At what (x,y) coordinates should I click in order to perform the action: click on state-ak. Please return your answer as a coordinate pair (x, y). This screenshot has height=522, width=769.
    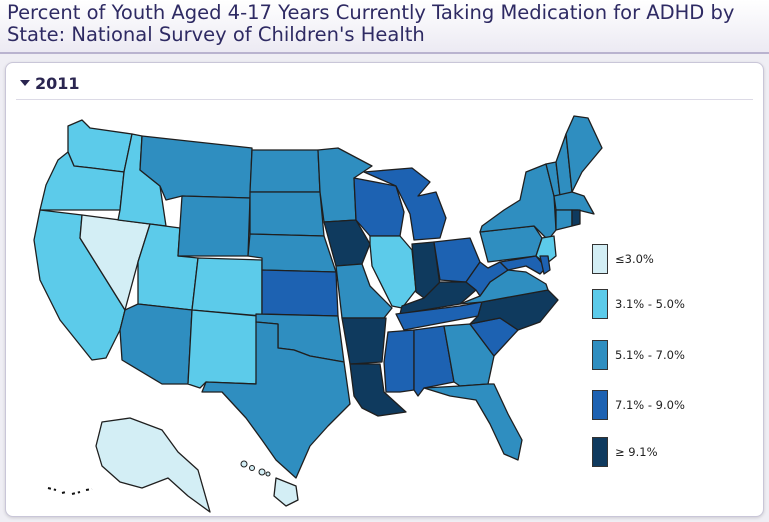
    Looking at the image, I should click on (153, 465).